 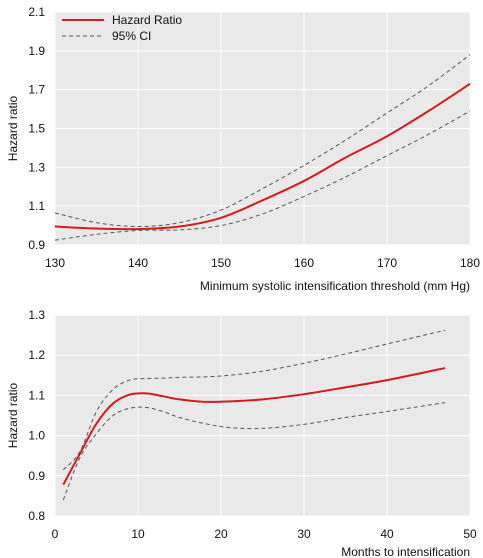 I want to click on x-tick-label: 170, so click(x=387, y=263).